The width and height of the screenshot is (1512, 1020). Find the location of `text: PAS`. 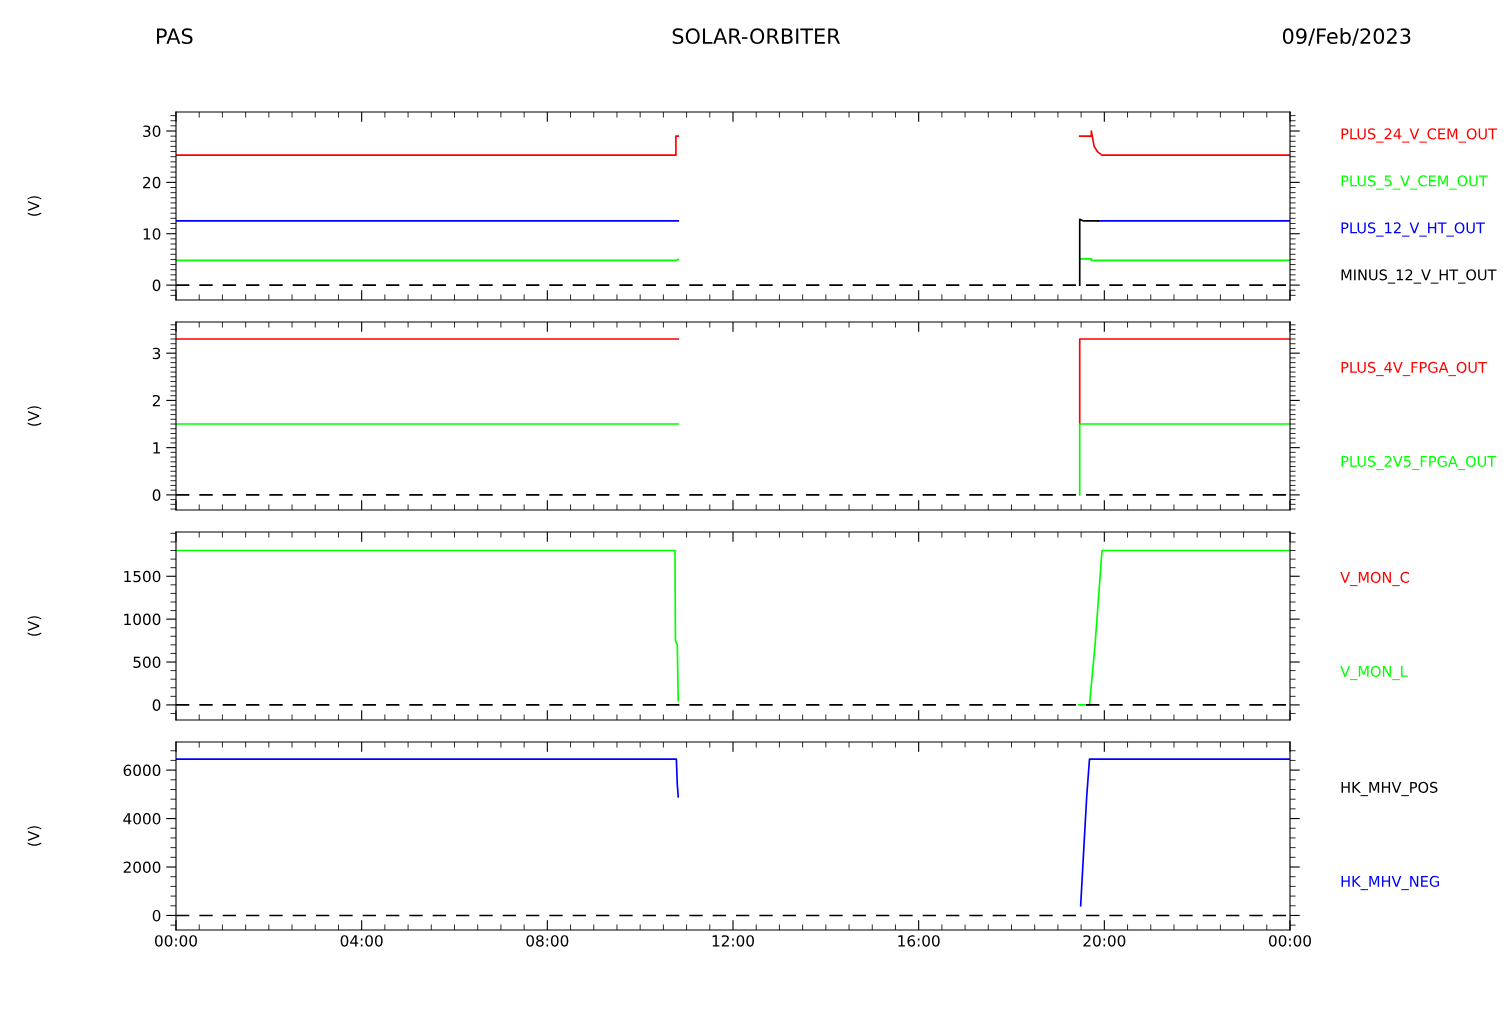

text: PAS is located at coordinates (175, 36).